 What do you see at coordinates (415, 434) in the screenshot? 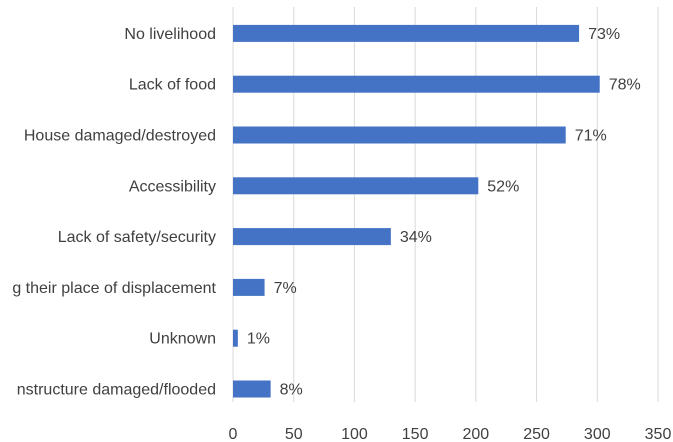
I see `x-tick-label: 150` at bounding box center [415, 434].